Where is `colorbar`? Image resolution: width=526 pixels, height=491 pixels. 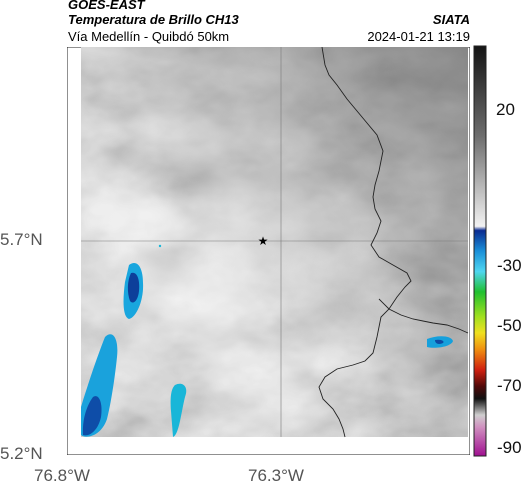
colorbar is located at coordinates (480, 251).